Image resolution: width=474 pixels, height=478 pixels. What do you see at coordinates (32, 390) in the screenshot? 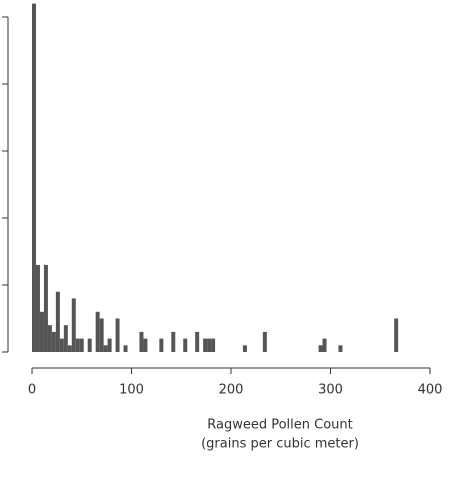
I see `x-tick-label: 0` at bounding box center [32, 390].